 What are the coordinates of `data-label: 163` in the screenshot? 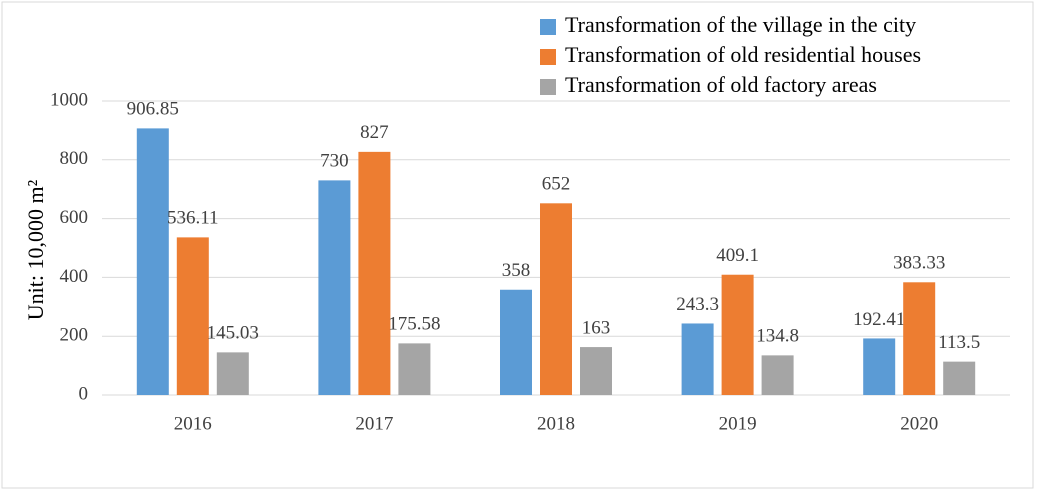 It's located at (596, 327).